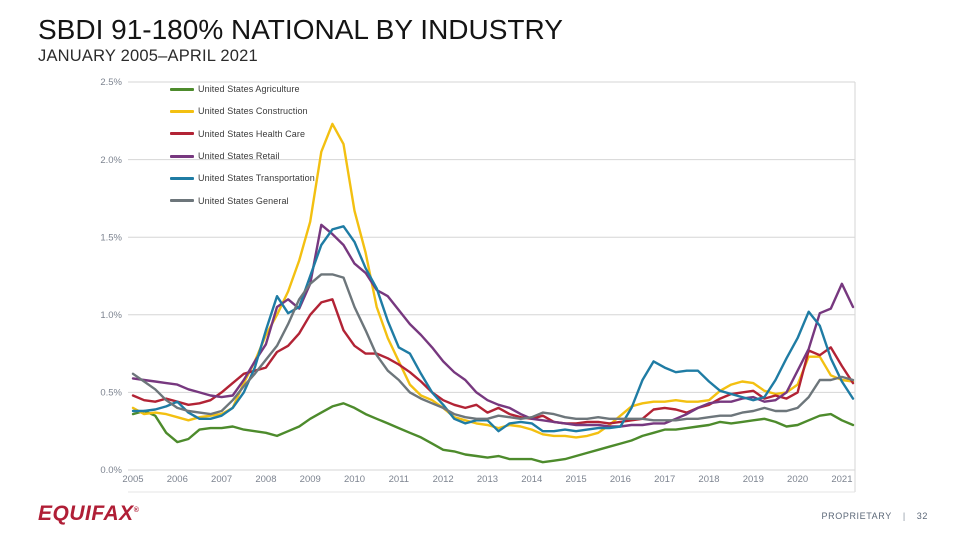  What do you see at coordinates (182, 178) in the screenshot?
I see `legend-swatch-transportation` at bounding box center [182, 178].